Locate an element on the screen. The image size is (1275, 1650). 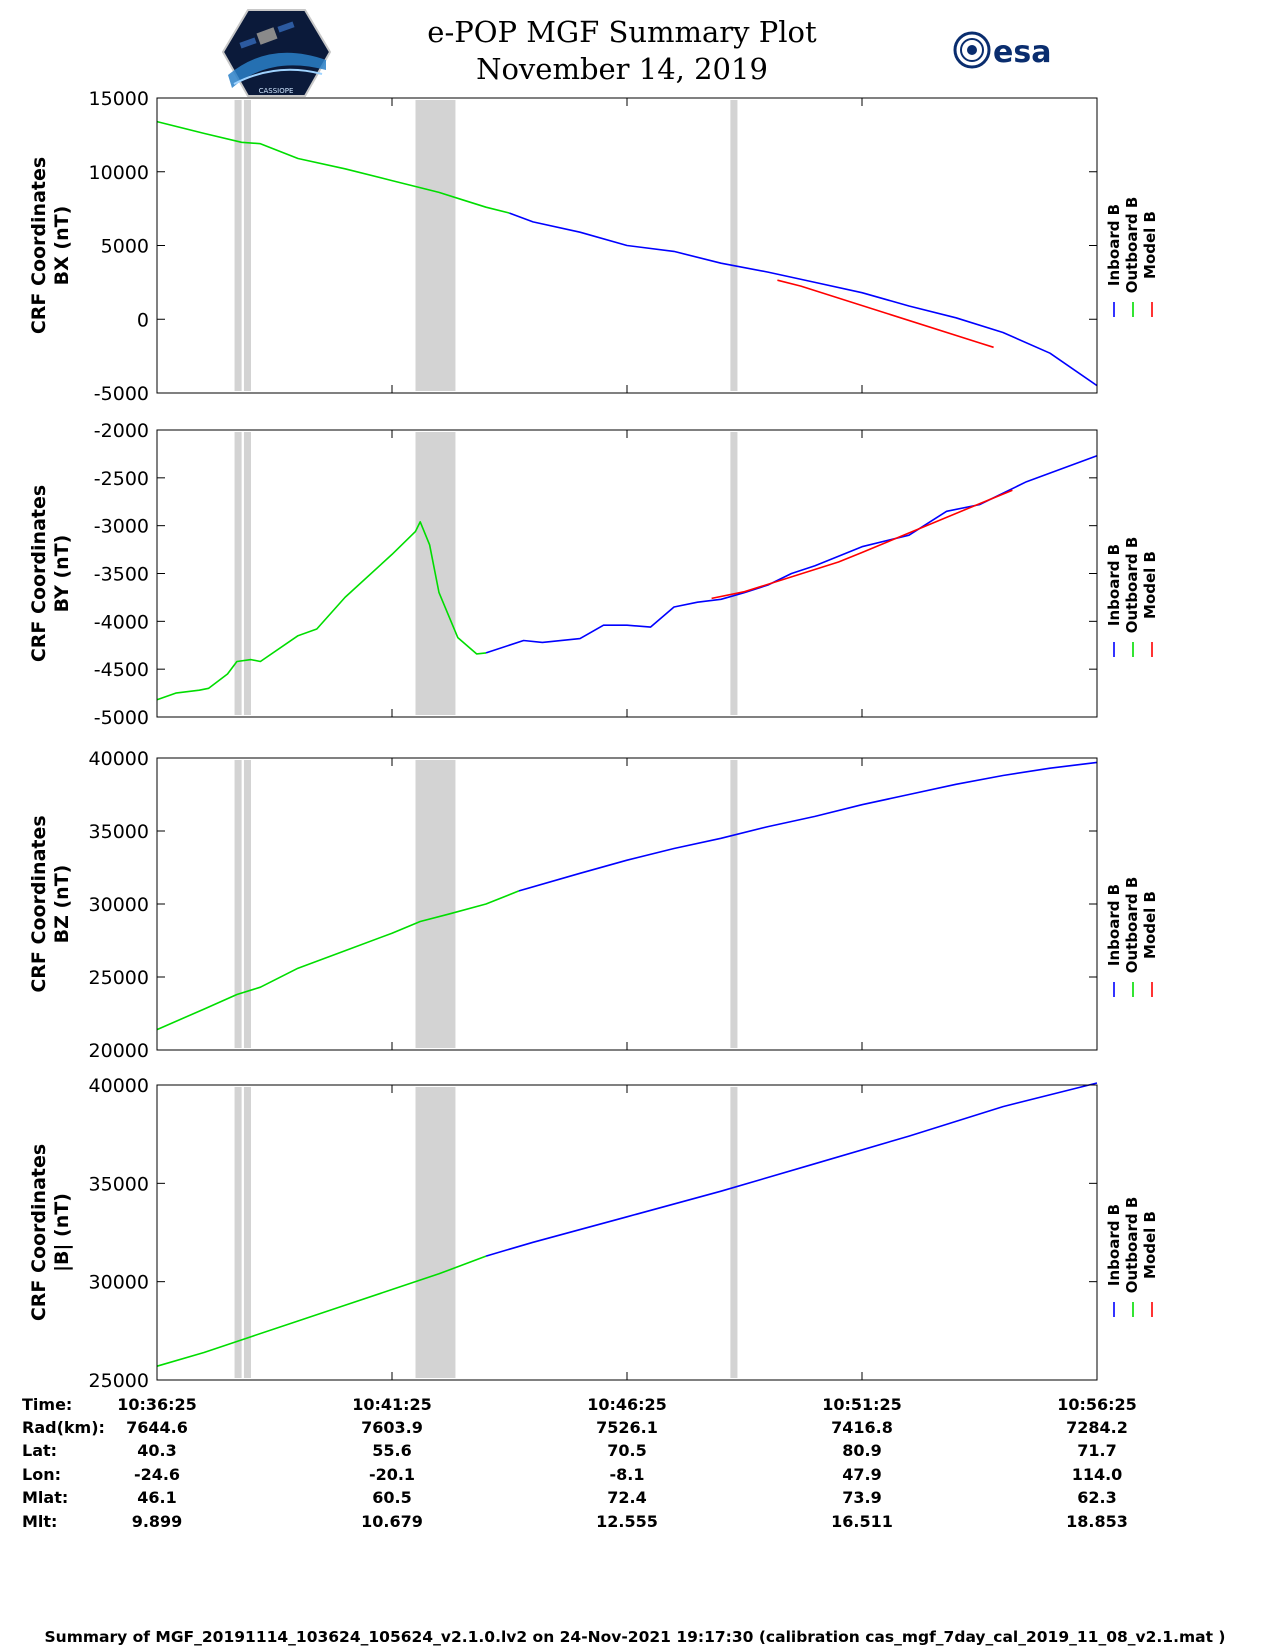
ephemeris-row-label: Time: is located at coordinates (47, 1404).